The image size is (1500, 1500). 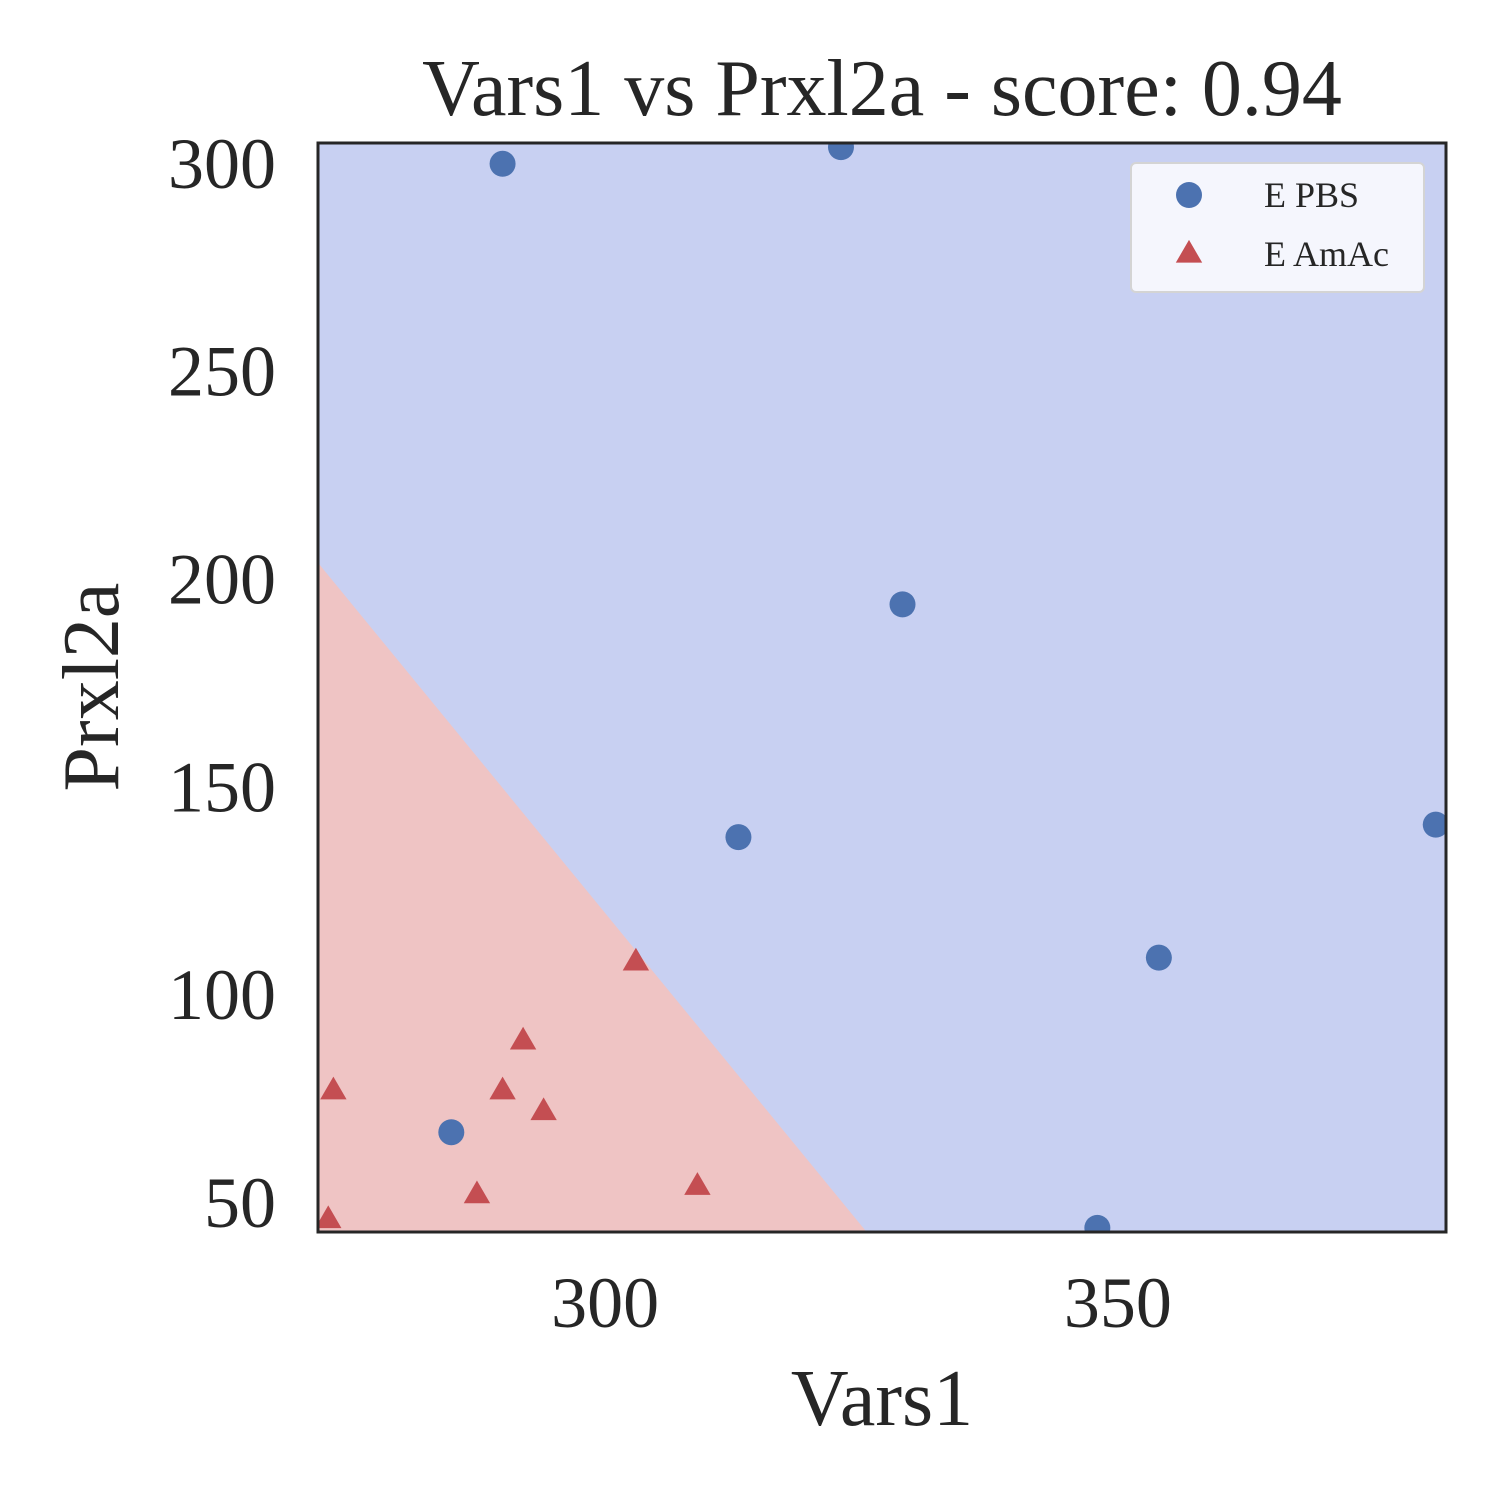 I want to click on y-axis-label: Prxl2a, so click(x=92, y=687).